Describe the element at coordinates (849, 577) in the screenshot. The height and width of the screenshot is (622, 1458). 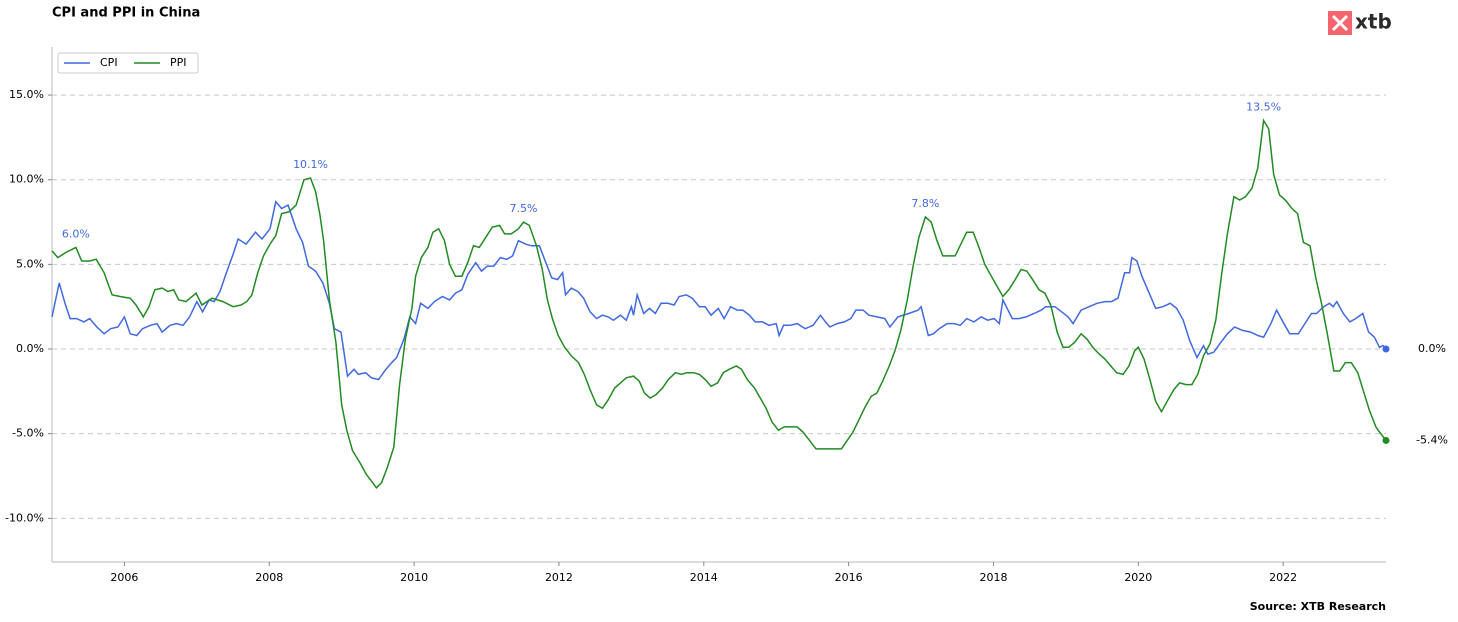
I see `x-tick-label: 2016` at that location.